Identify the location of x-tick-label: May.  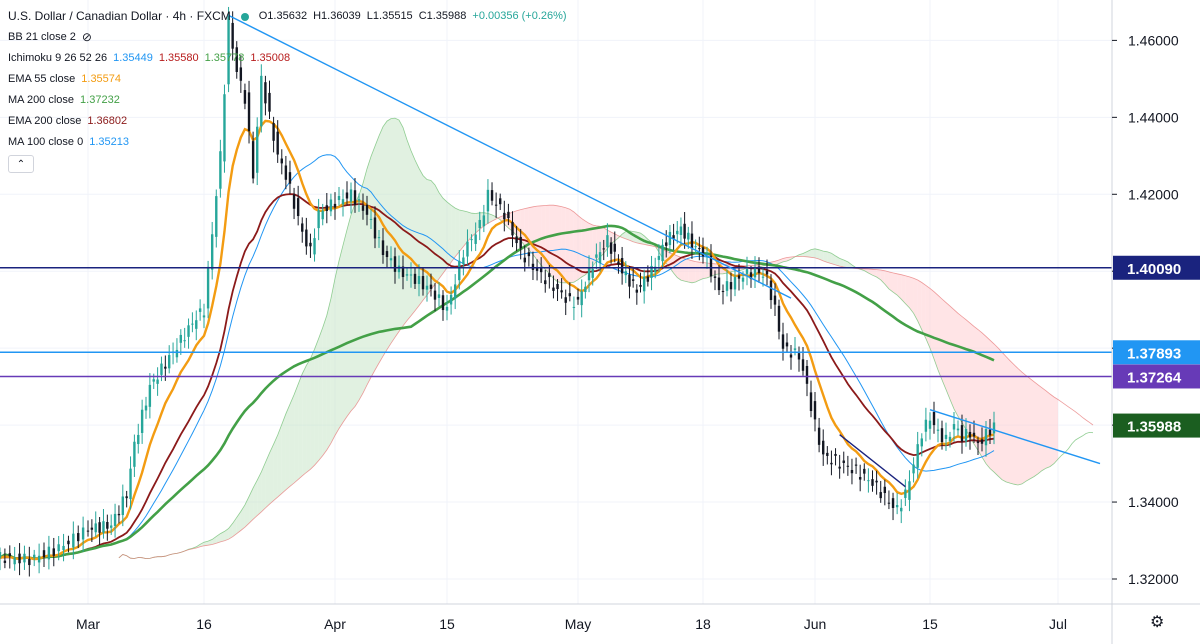
(578, 624).